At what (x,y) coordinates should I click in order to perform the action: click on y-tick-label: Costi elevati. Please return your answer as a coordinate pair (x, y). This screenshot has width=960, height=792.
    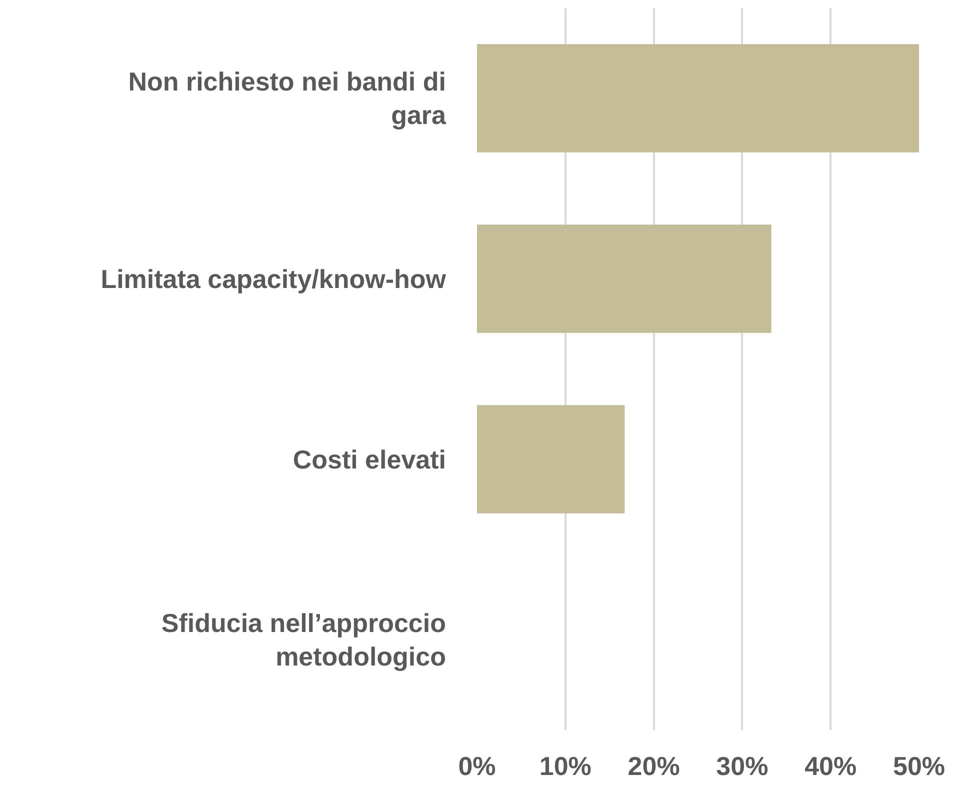
    Looking at the image, I should click on (369, 459).